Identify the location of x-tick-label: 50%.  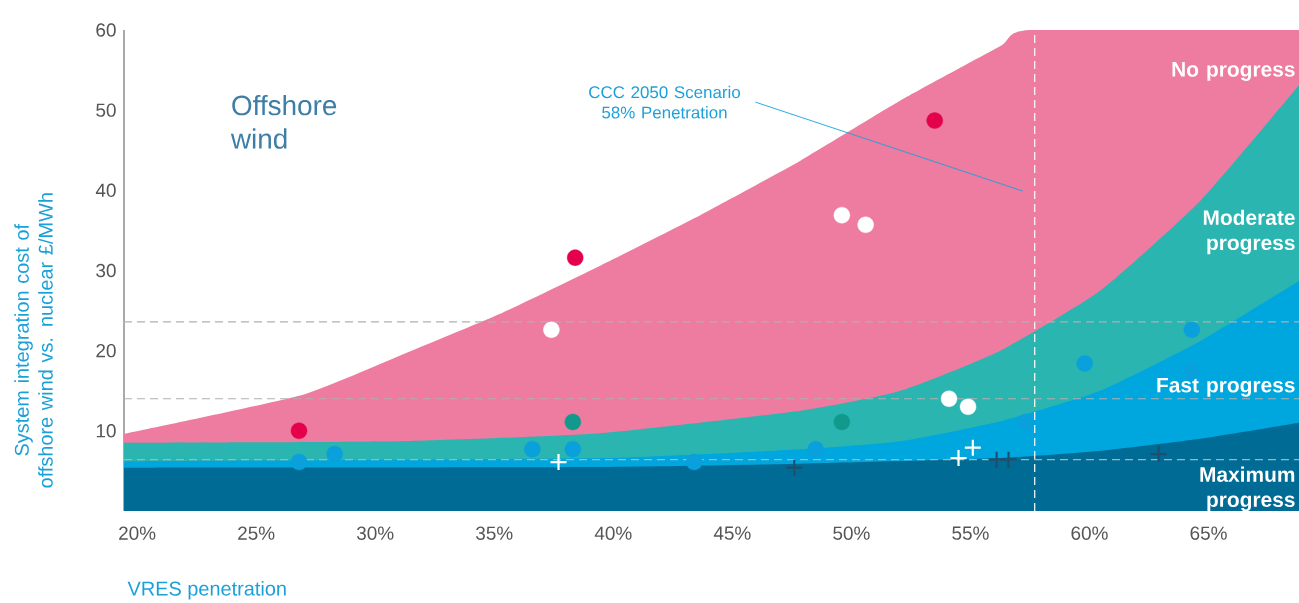
(851, 533).